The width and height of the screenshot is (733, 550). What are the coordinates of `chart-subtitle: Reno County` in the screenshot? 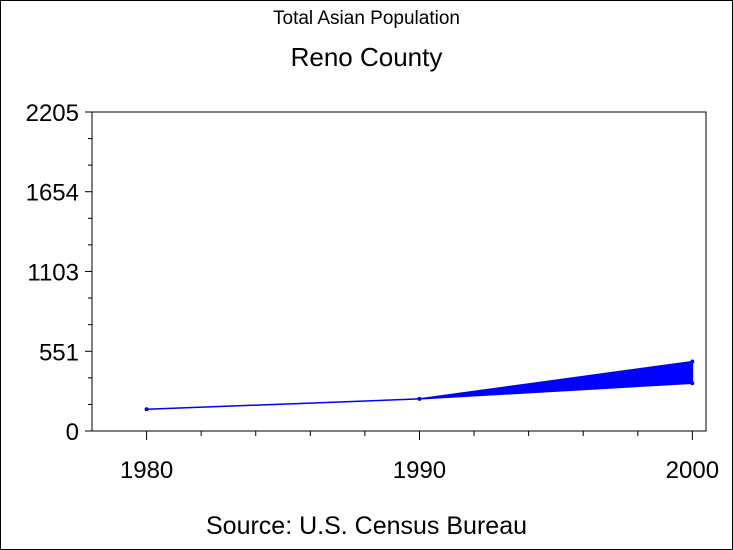 It's located at (366, 57).